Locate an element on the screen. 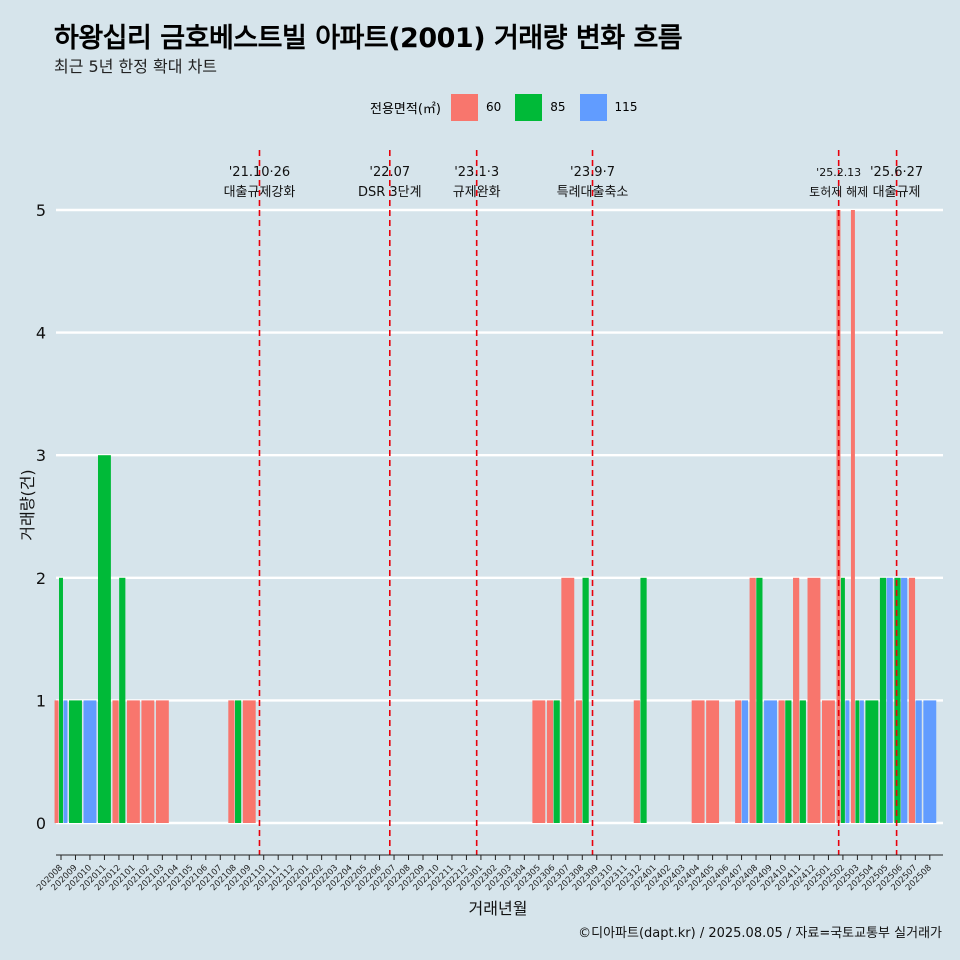 This screenshot has width=960, height=960. event-date-label: '25.6·27 is located at coordinates (896, 172).